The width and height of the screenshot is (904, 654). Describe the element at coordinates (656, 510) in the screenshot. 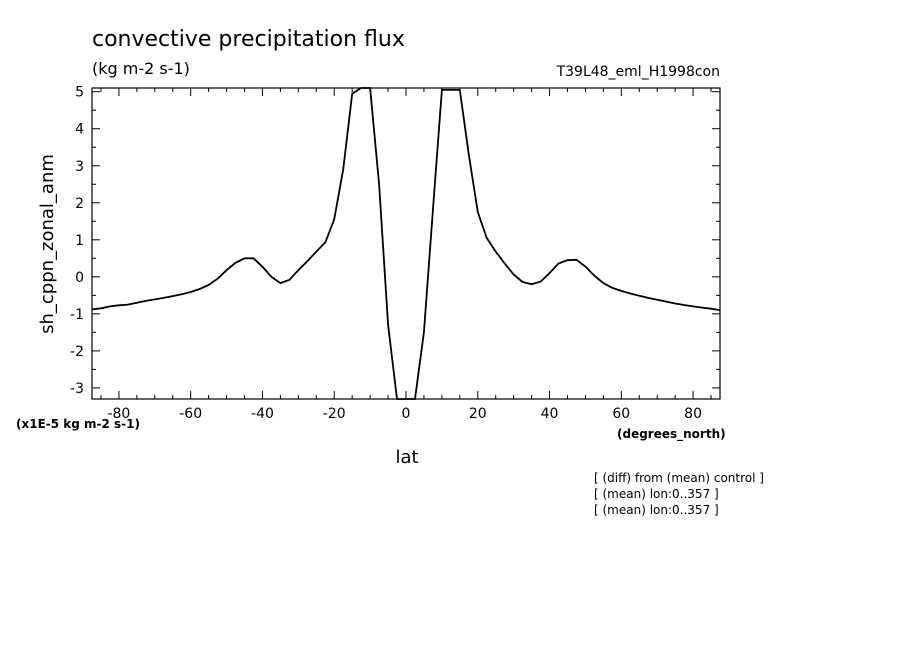

I see `note-line-3: [ (mean) lon:0..357 ]` at that location.